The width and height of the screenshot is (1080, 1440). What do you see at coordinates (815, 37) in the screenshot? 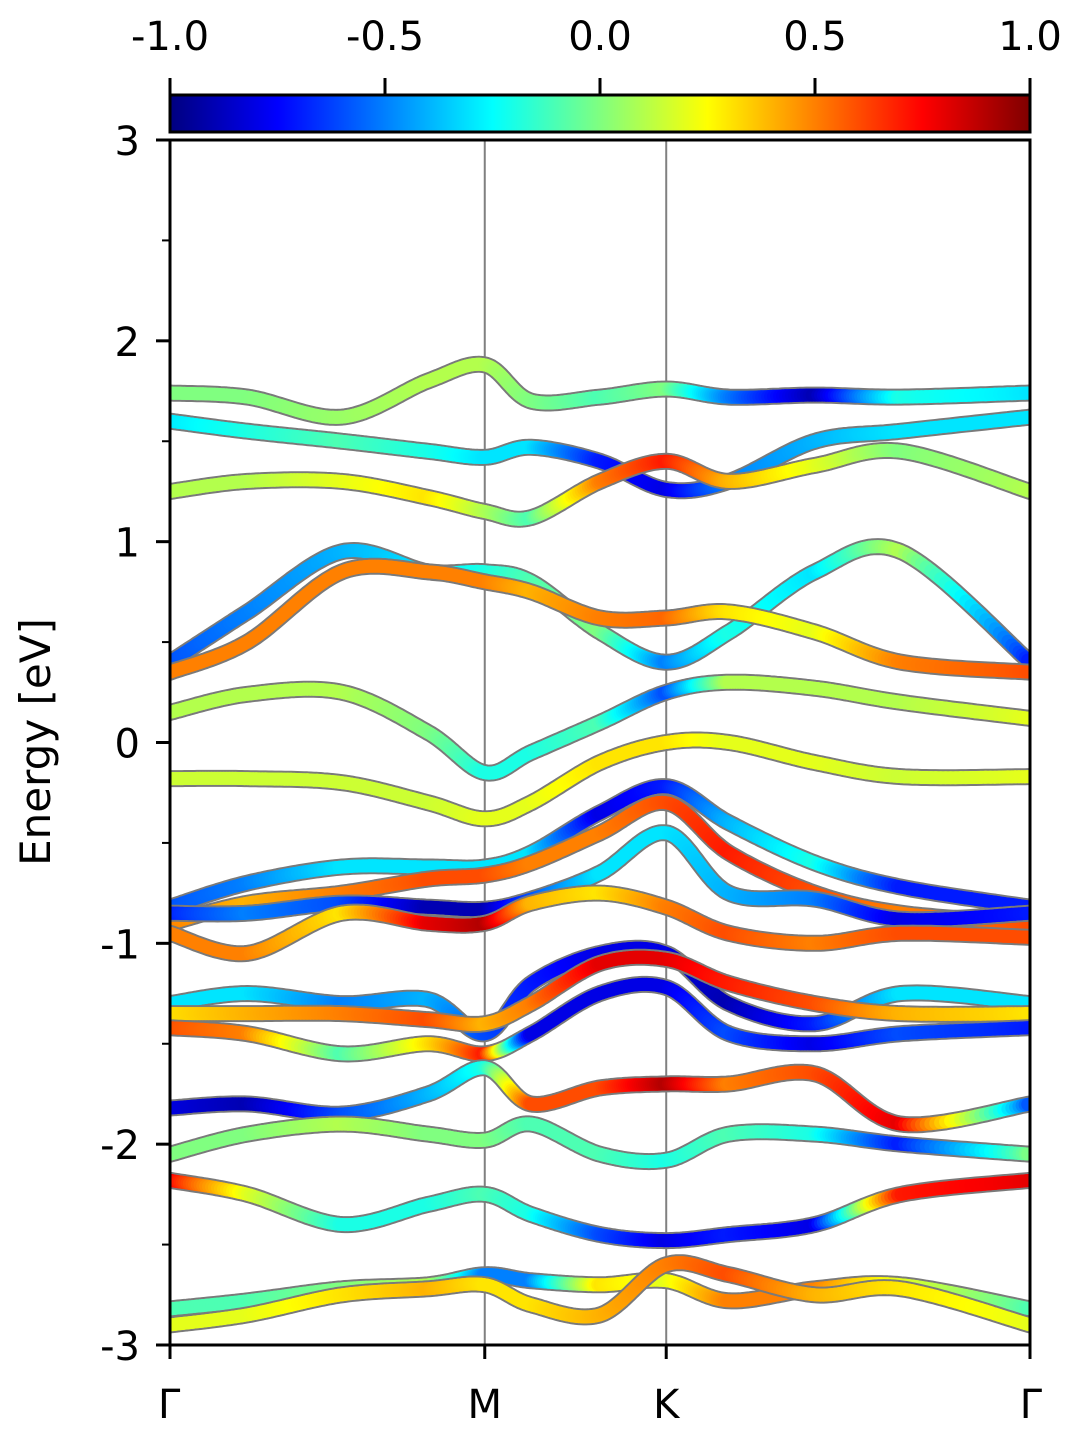
I see `colorbar-tick-label: 0.5` at bounding box center [815, 37].